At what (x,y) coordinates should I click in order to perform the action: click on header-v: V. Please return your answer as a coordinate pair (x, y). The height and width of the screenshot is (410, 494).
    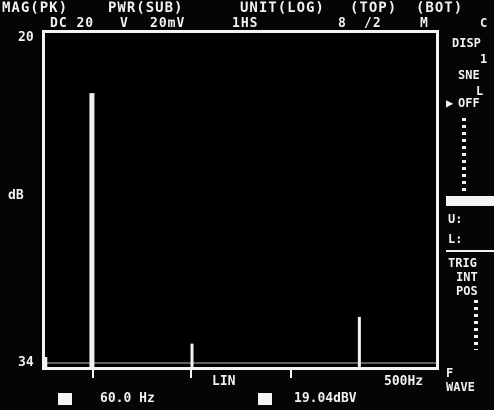
    Looking at the image, I should click on (124, 23).